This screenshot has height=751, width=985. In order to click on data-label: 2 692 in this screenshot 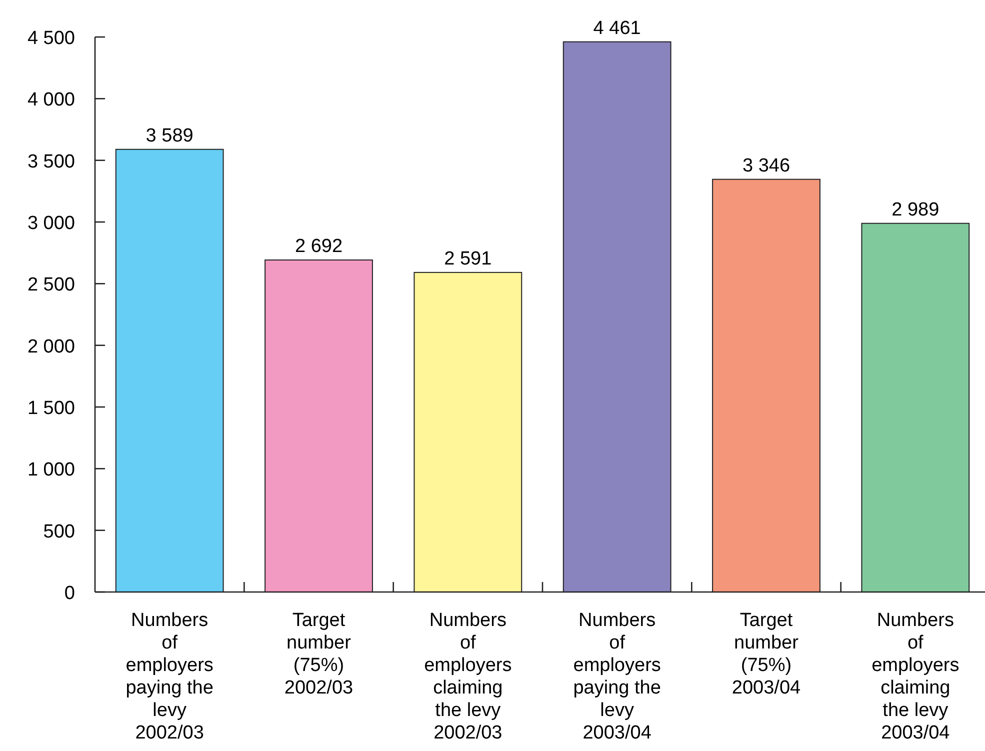, I will do `click(318, 246)`.